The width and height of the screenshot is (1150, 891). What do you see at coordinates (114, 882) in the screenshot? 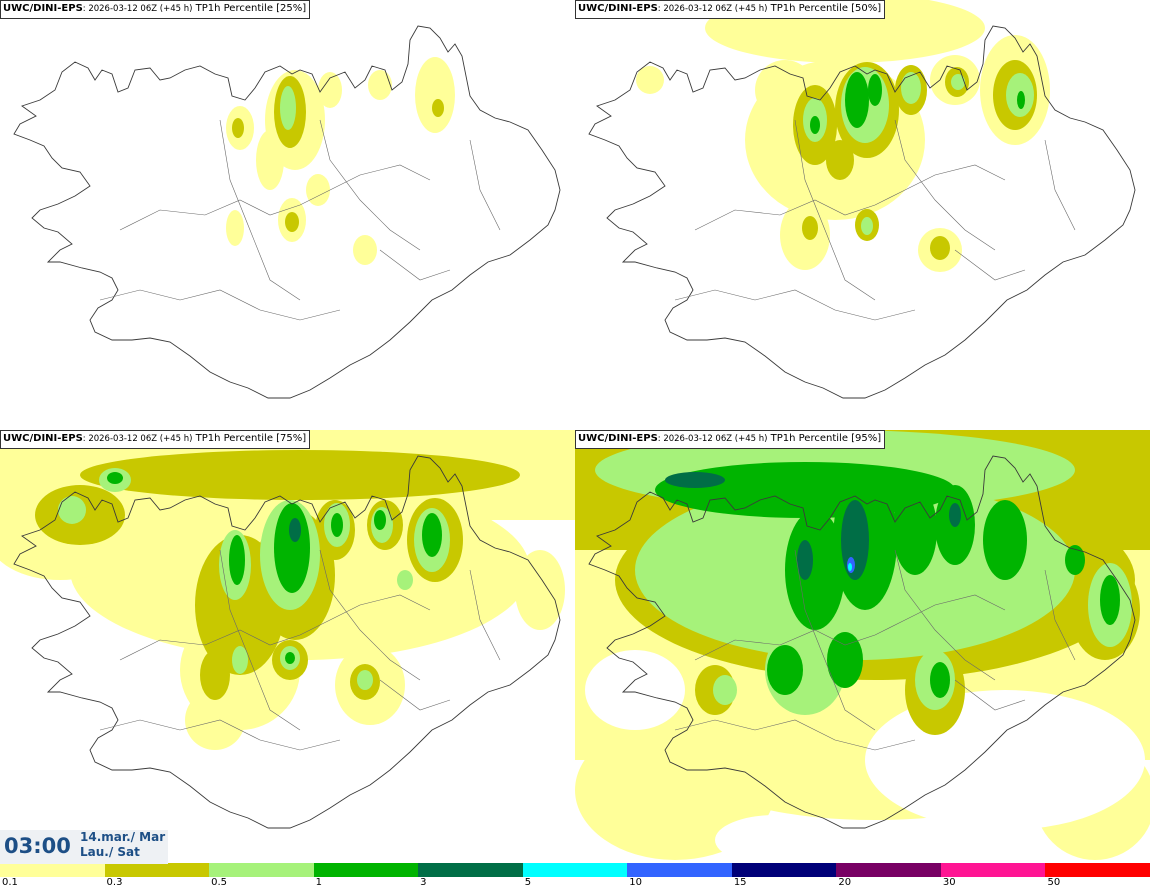
I see `colorbar-tick-label: 0.3` at bounding box center [114, 882].